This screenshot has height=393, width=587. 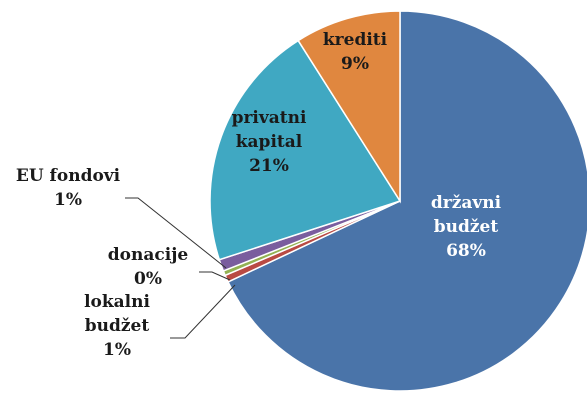 What do you see at coordinates (269, 142) in the screenshot?
I see `slice-label-privatni-kapital: privatni kapital 21%` at bounding box center [269, 142].